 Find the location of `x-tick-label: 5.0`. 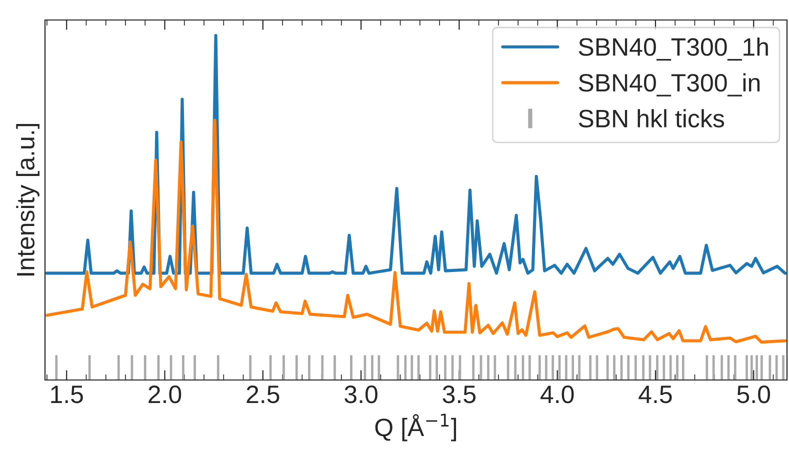

x-tick-label: 5.0 is located at coordinates (753, 395).